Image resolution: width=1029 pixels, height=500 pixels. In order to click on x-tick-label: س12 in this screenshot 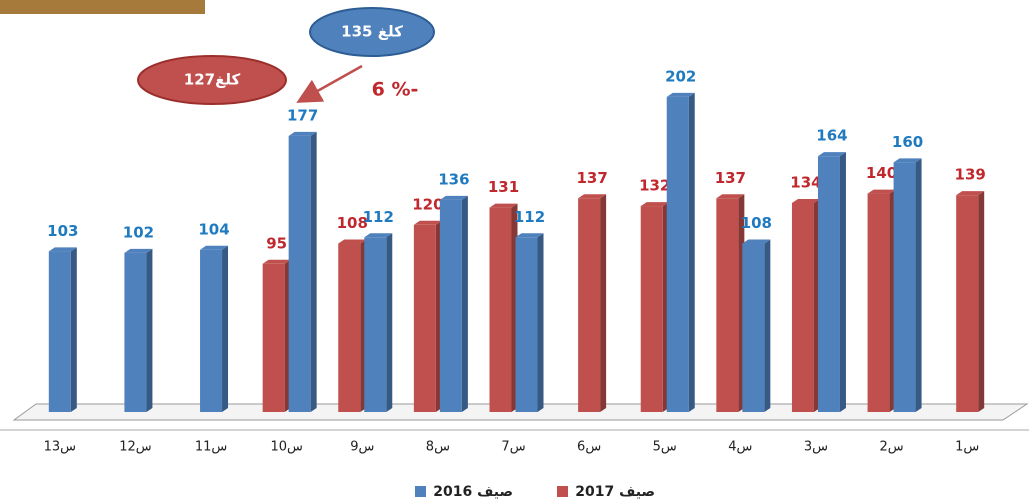, I will do `click(135, 447)`.